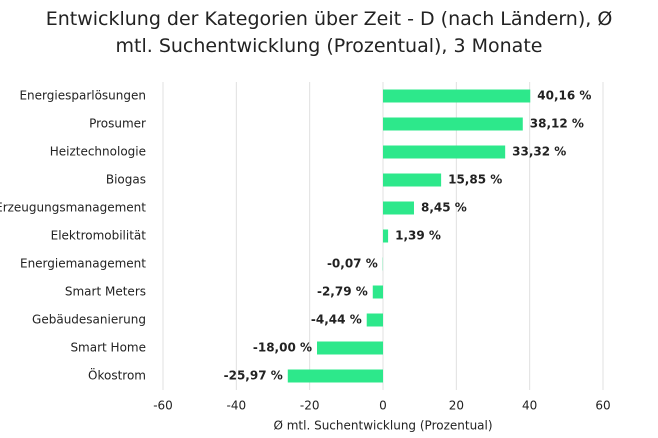 Image resolution: width=658 pixels, height=438 pixels. I want to click on value-label: -0,07 %, so click(352, 264).